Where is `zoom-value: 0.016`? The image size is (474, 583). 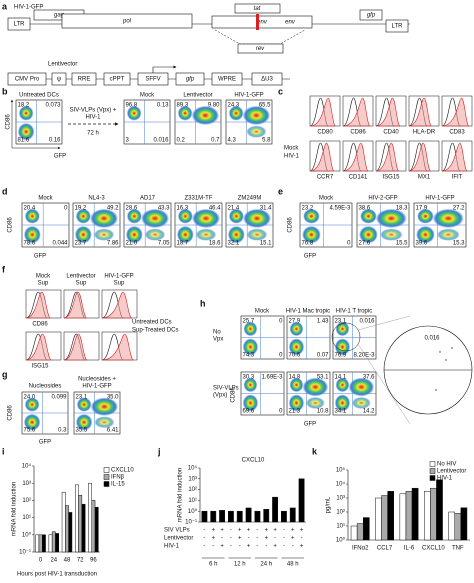
zoom-value: 0.016 is located at coordinates (432, 339).